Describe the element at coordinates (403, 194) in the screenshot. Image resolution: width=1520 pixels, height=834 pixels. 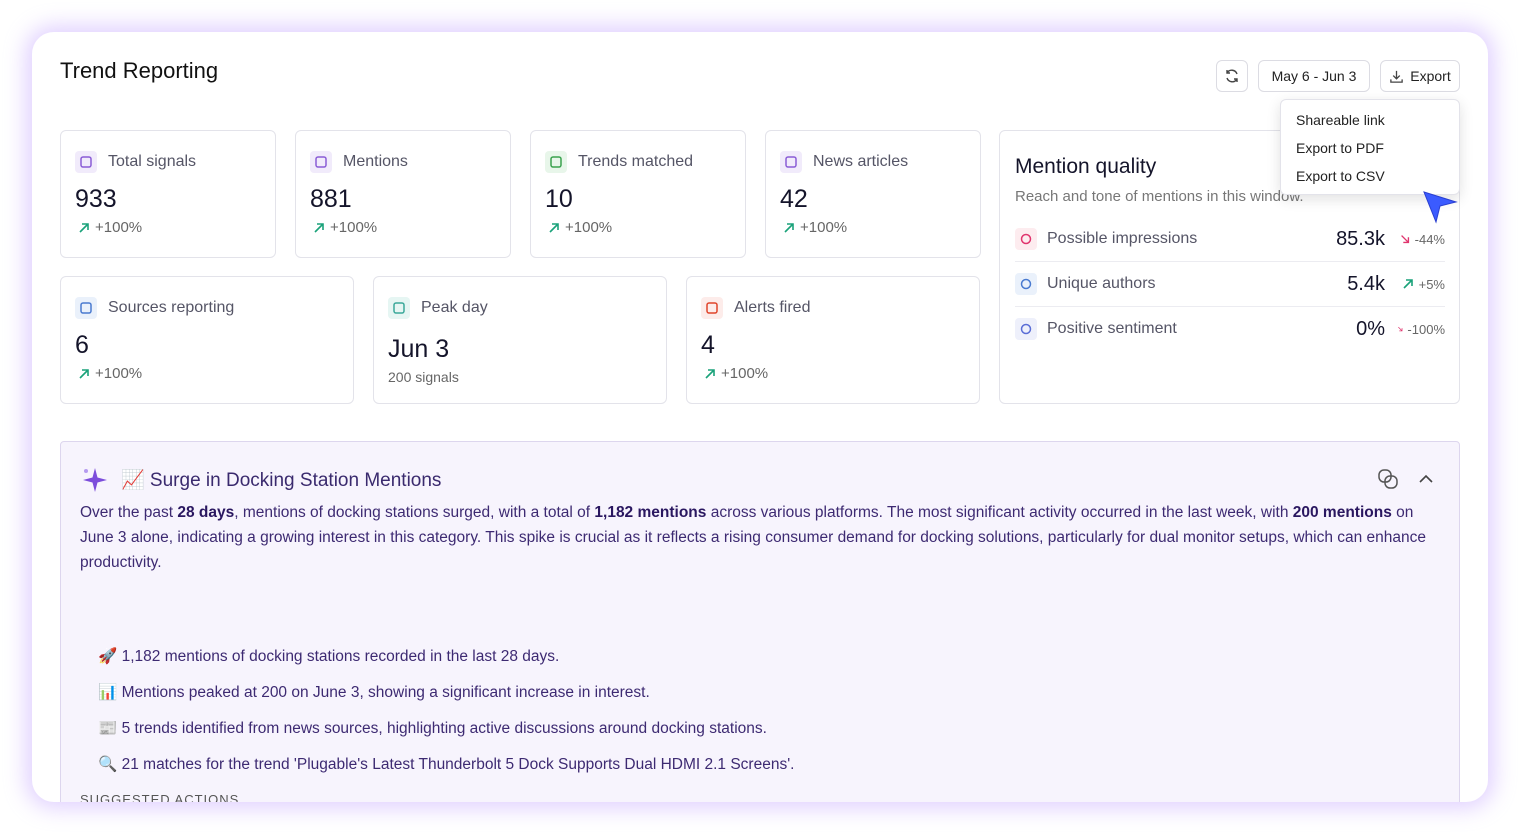
I see `stat-card: Mentions 881 +100%` at that location.